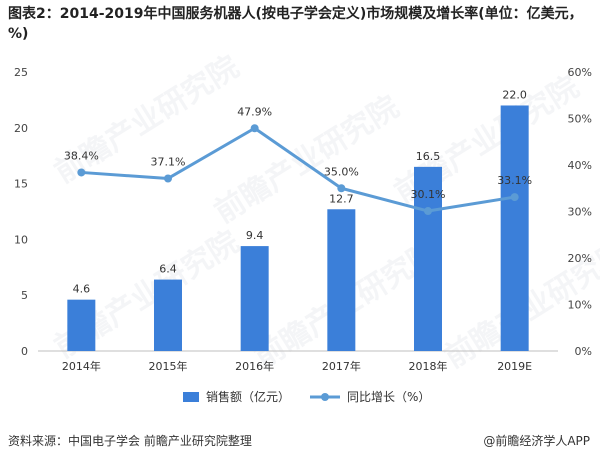 The width and height of the screenshot is (600, 456). What do you see at coordinates (580, 72) in the screenshot?
I see `y-right-tick-label: 60%` at bounding box center [580, 72].